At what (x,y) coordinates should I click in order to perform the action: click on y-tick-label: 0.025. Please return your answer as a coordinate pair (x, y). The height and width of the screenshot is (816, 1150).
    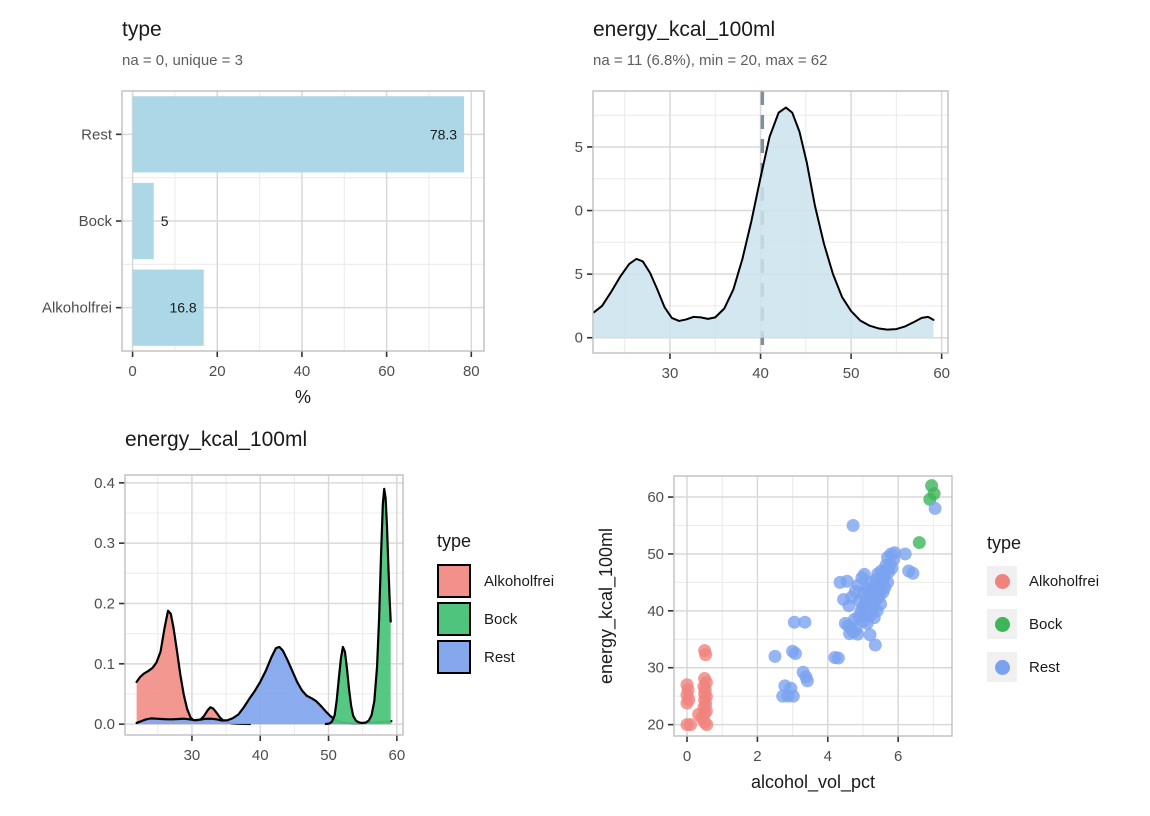
    Looking at the image, I should click on (579, 274).